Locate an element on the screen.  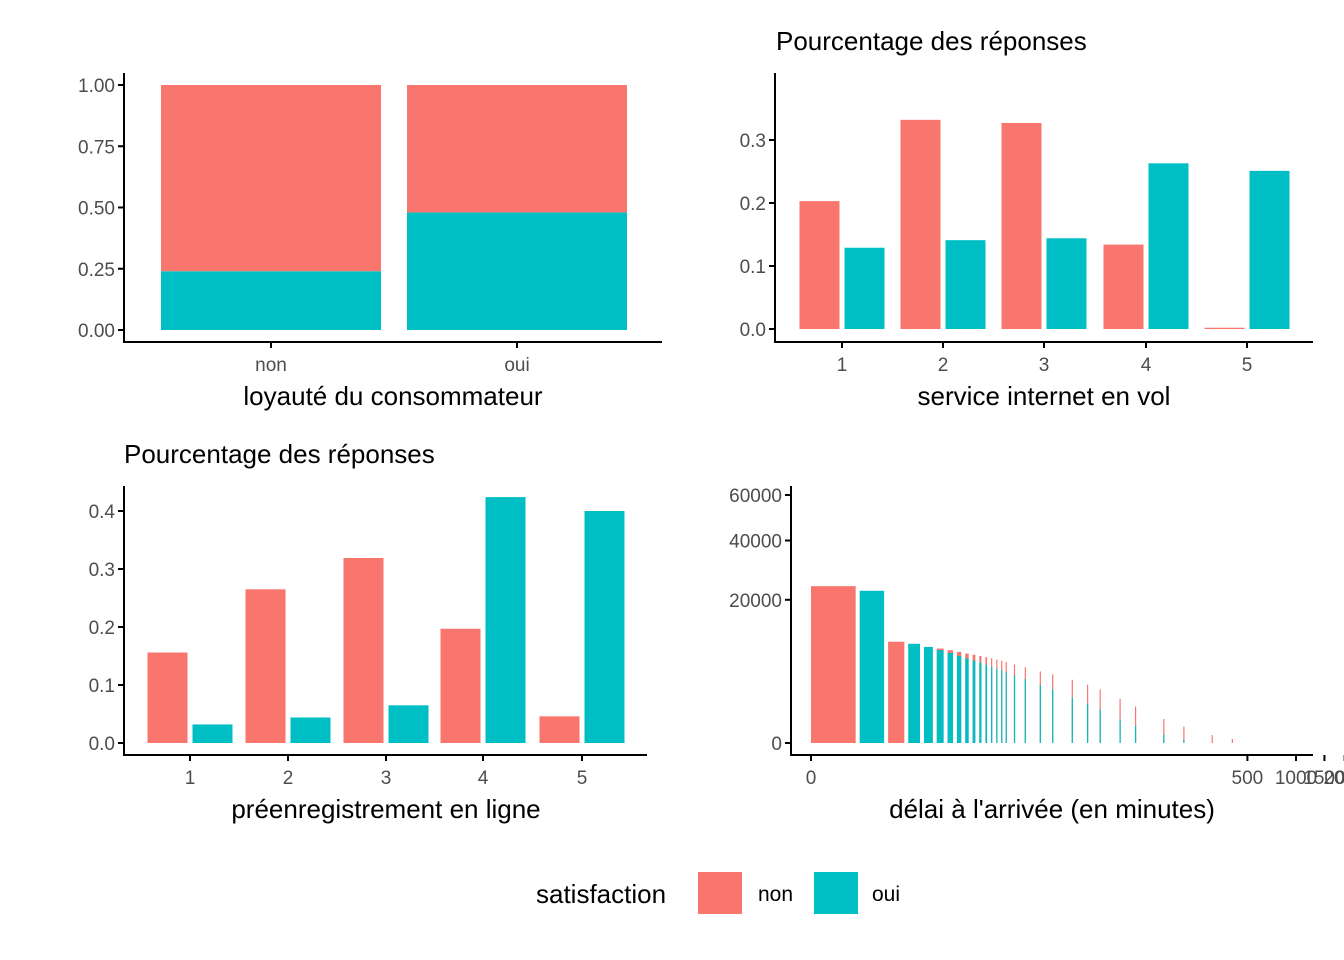
y-tick-label: 0 is located at coordinates (776, 744).